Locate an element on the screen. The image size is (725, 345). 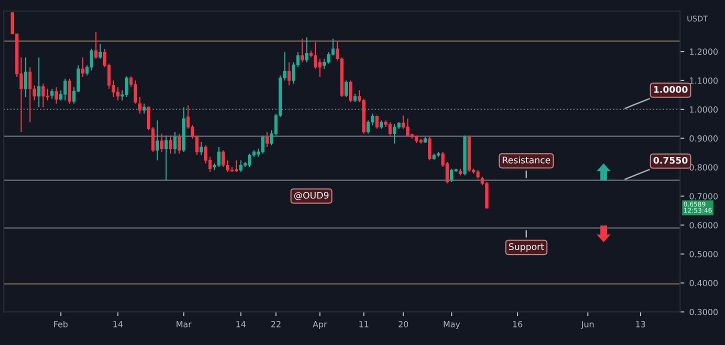
ref-line-label: 1.0000 is located at coordinates (671, 89).